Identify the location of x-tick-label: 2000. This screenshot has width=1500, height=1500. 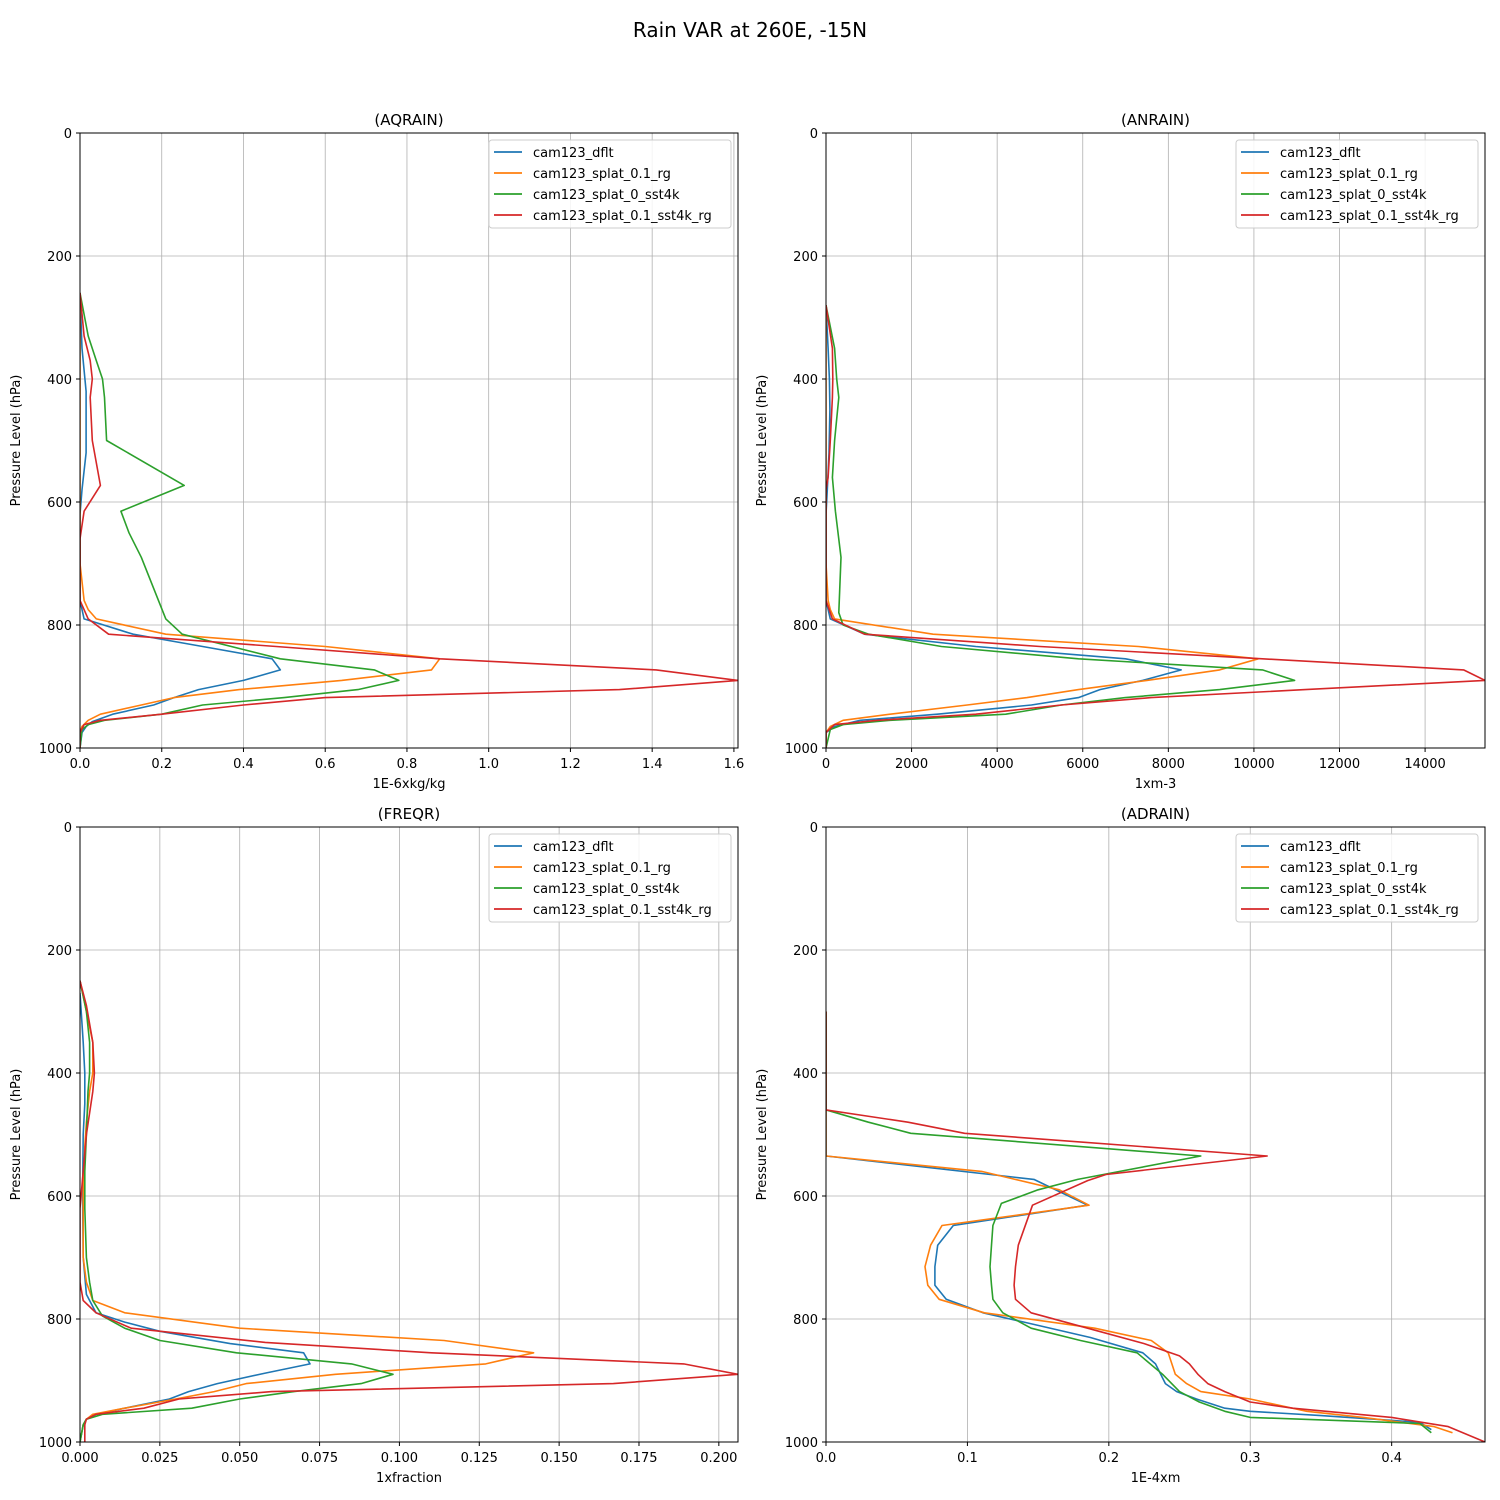
(911, 764).